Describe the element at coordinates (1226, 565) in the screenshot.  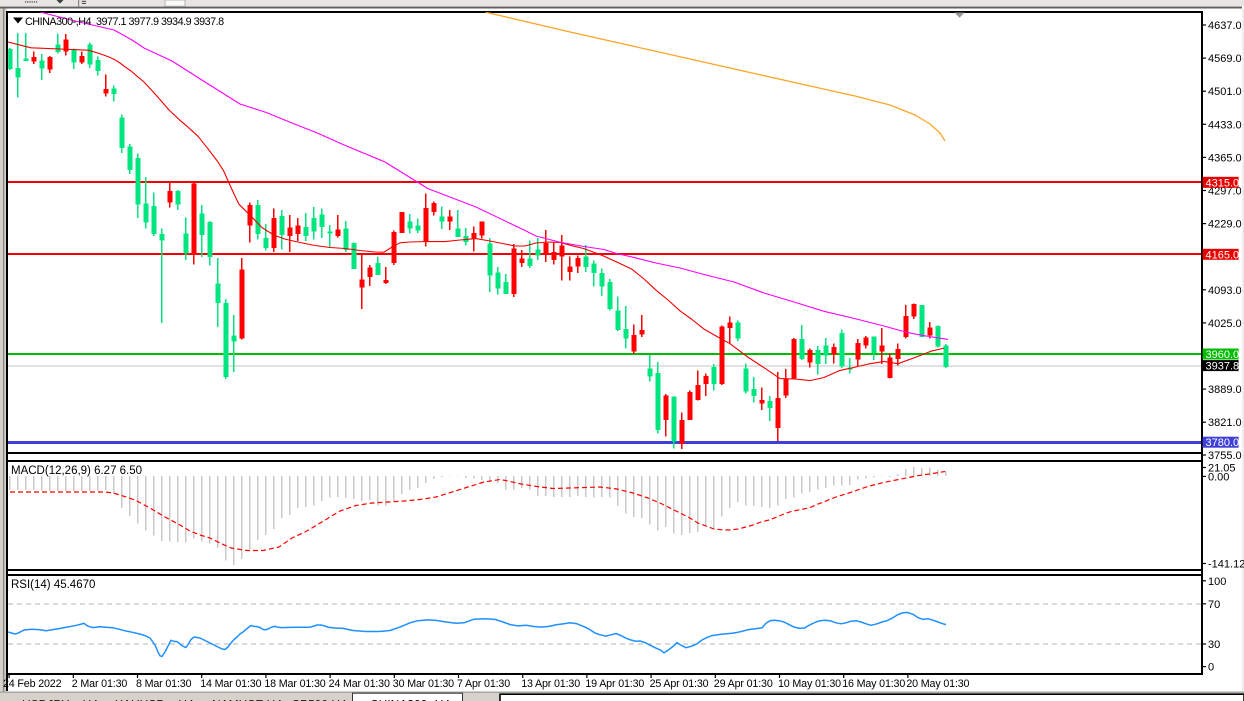
I see `svg-text: -141.12` at that location.